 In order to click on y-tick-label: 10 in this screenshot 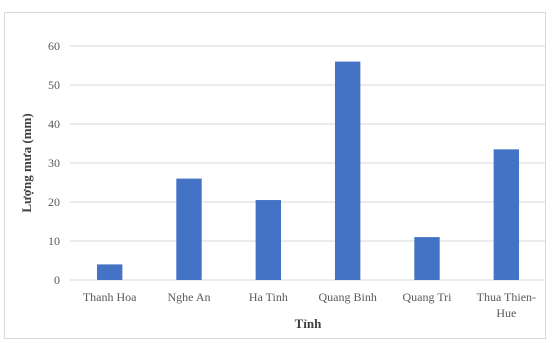, I will do `click(54, 241)`.